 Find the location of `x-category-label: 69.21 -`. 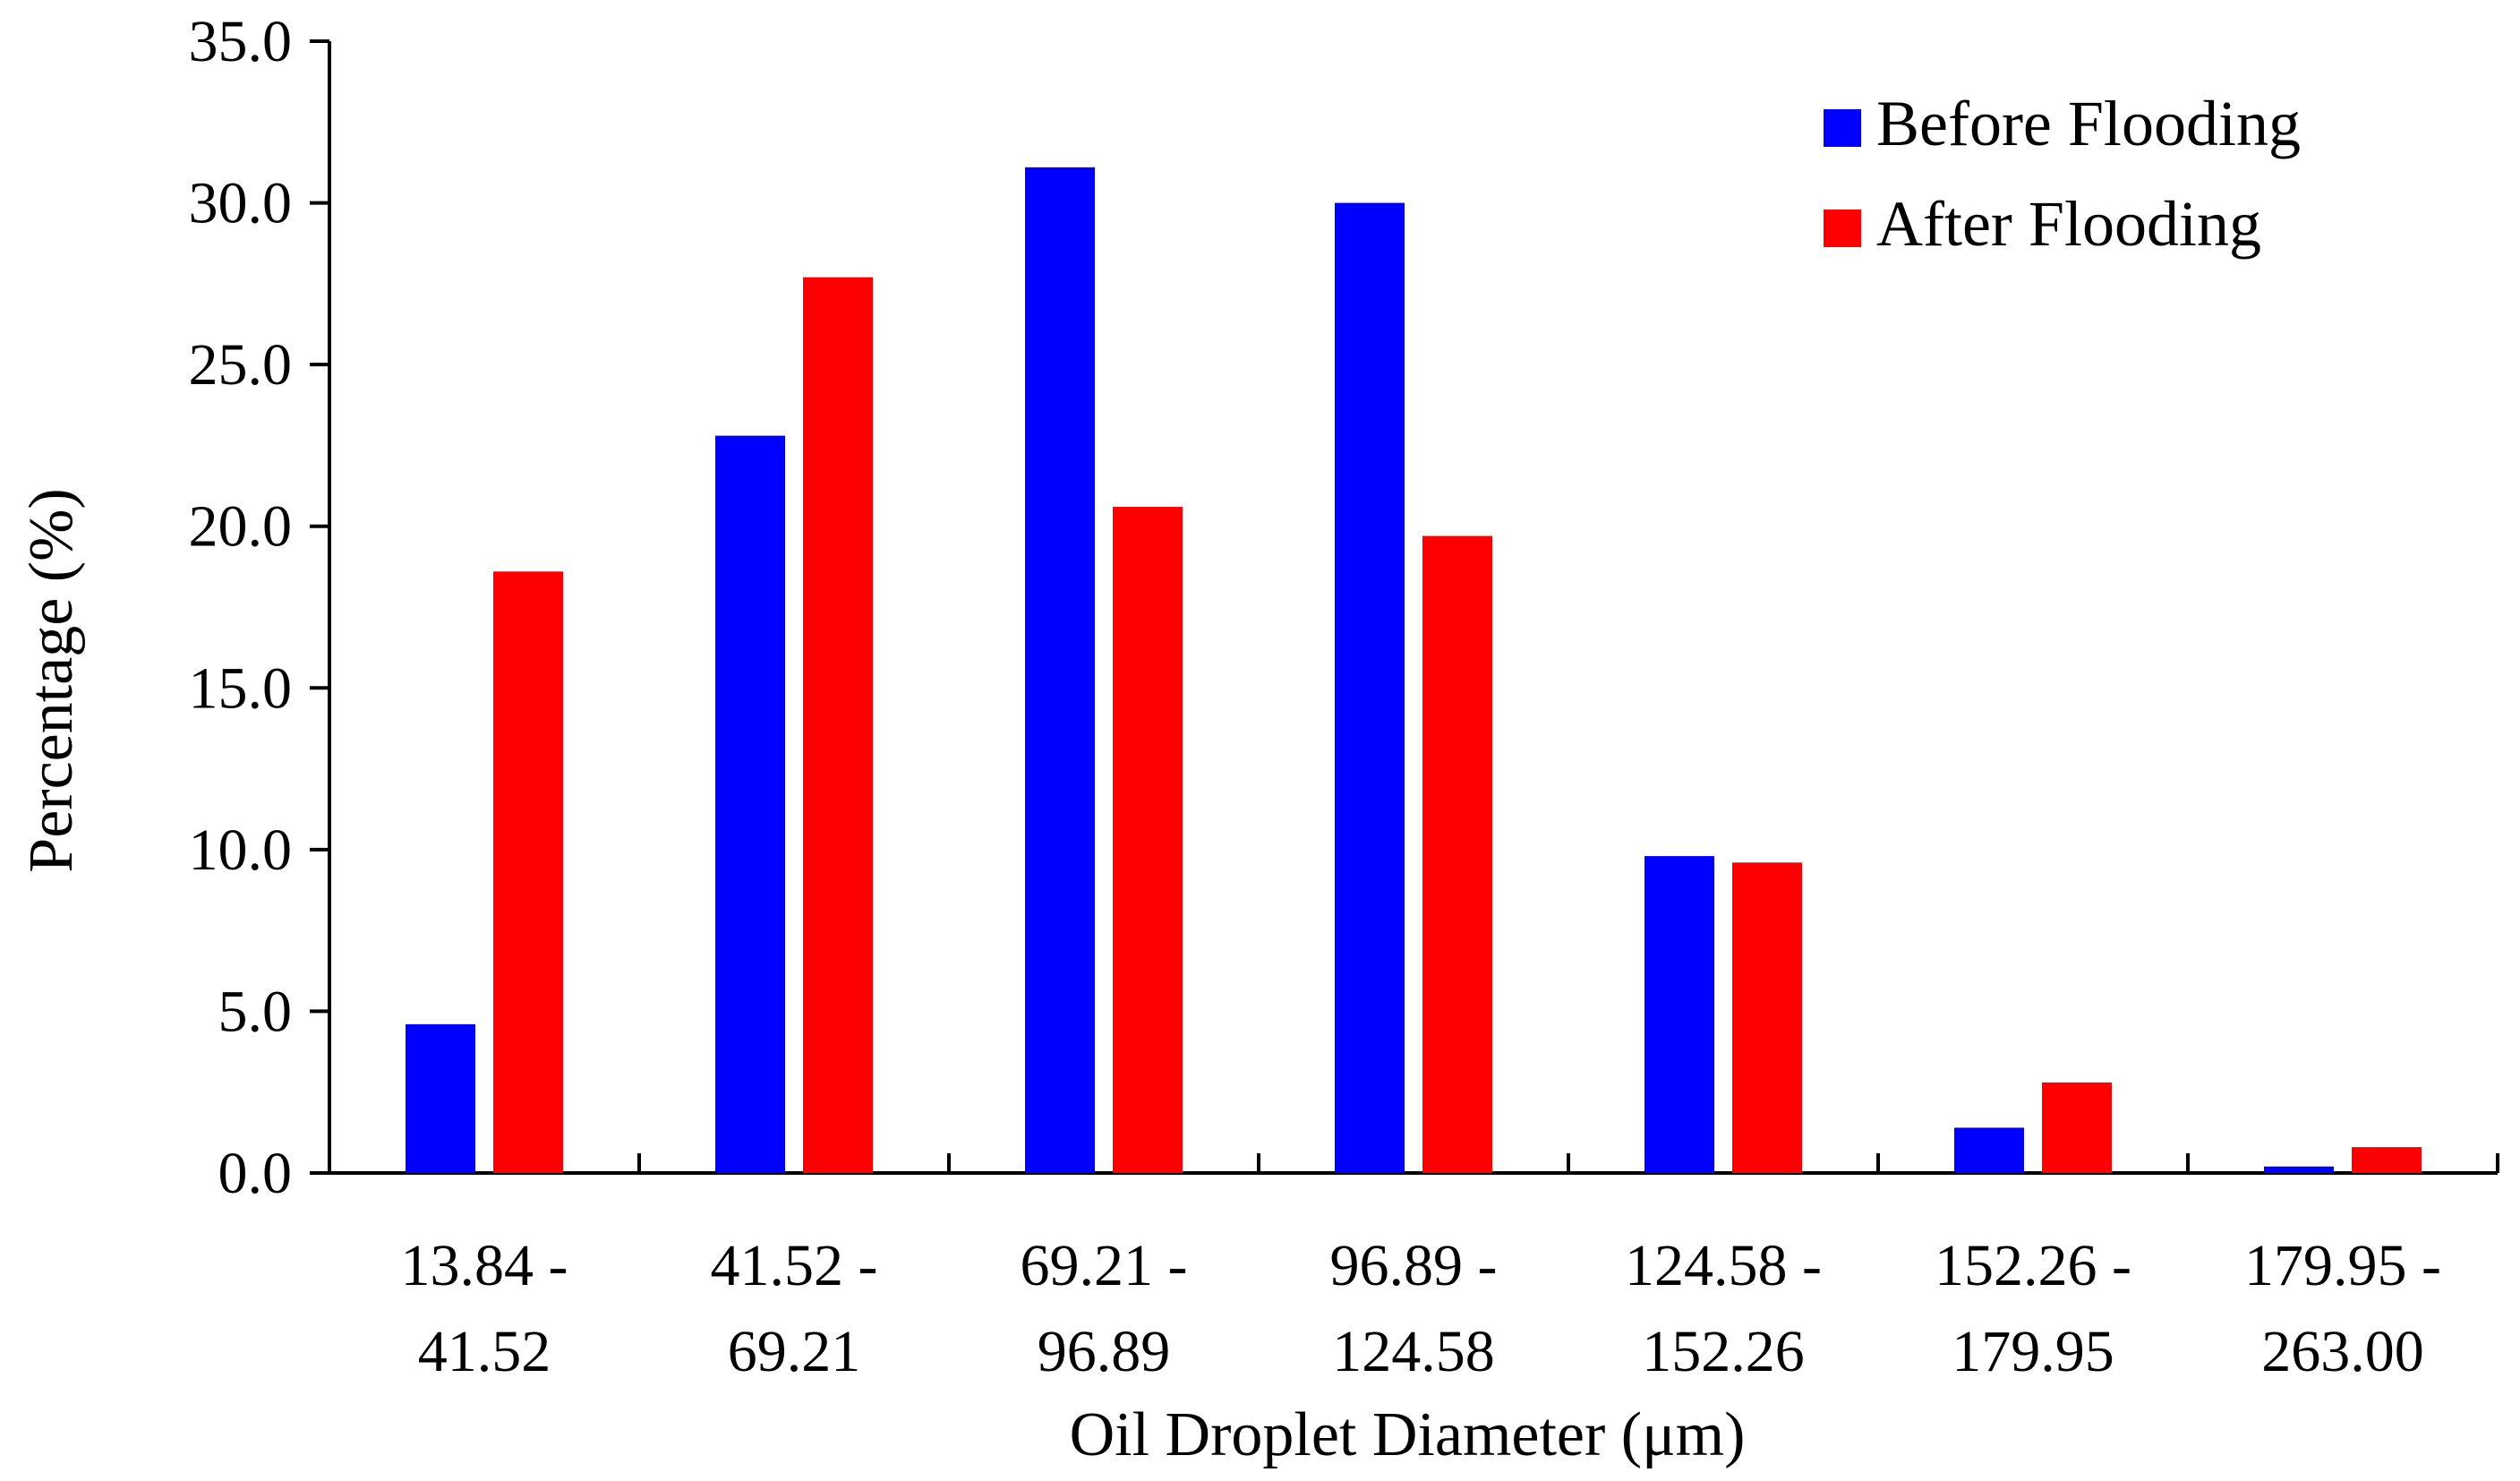

x-category-label: 69.21 - is located at coordinates (1104, 1265).